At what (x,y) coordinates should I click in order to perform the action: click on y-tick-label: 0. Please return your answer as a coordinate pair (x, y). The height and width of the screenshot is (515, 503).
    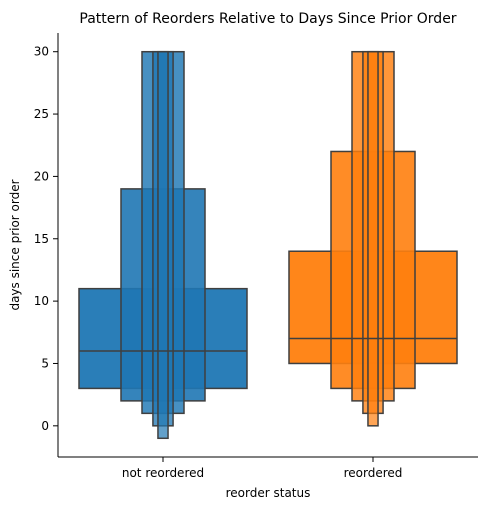
    Looking at the image, I should click on (45, 426).